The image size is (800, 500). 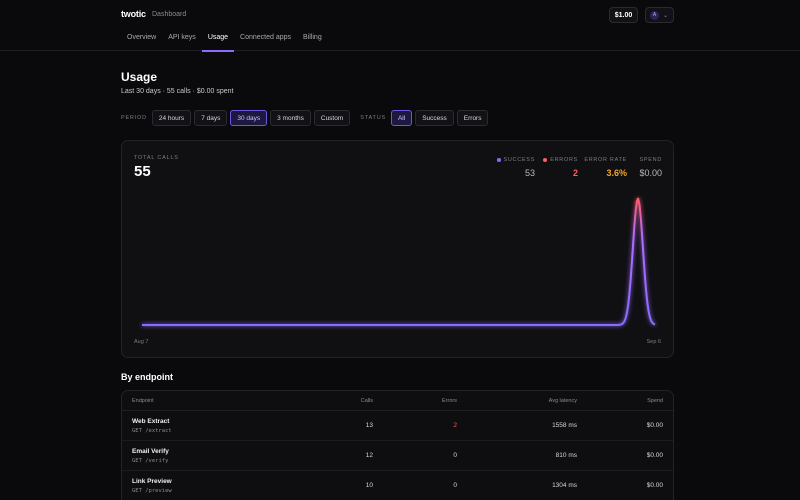 I want to click on endpoint-path: GET /preview, so click(x=152, y=491).